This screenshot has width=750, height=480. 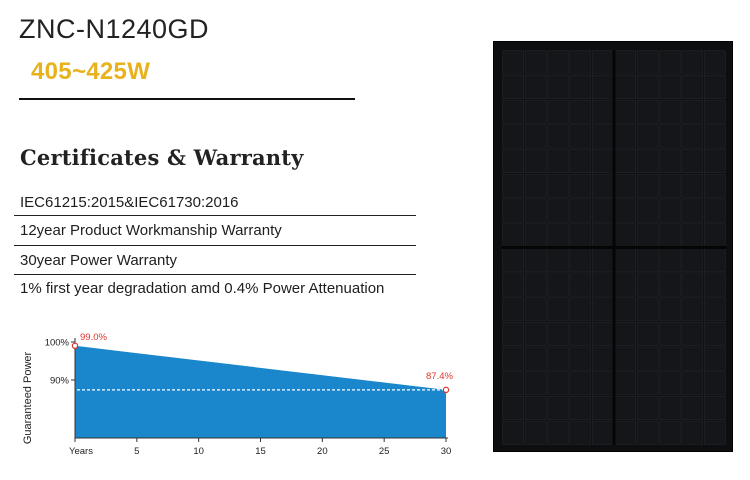 What do you see at coordinates (114, 29) in the screenshot?
I see `model-name: ZNC-N1240GD` at bounding box center [114, 29].